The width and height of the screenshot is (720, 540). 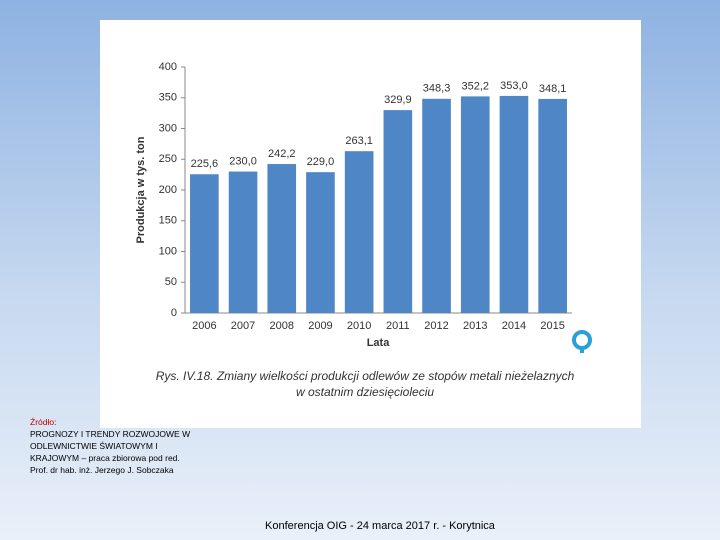 What do you see at coordinates (379, 343) in the screenshot?
I see `x-axis-label: Lata` at bounding box center [379, 343].